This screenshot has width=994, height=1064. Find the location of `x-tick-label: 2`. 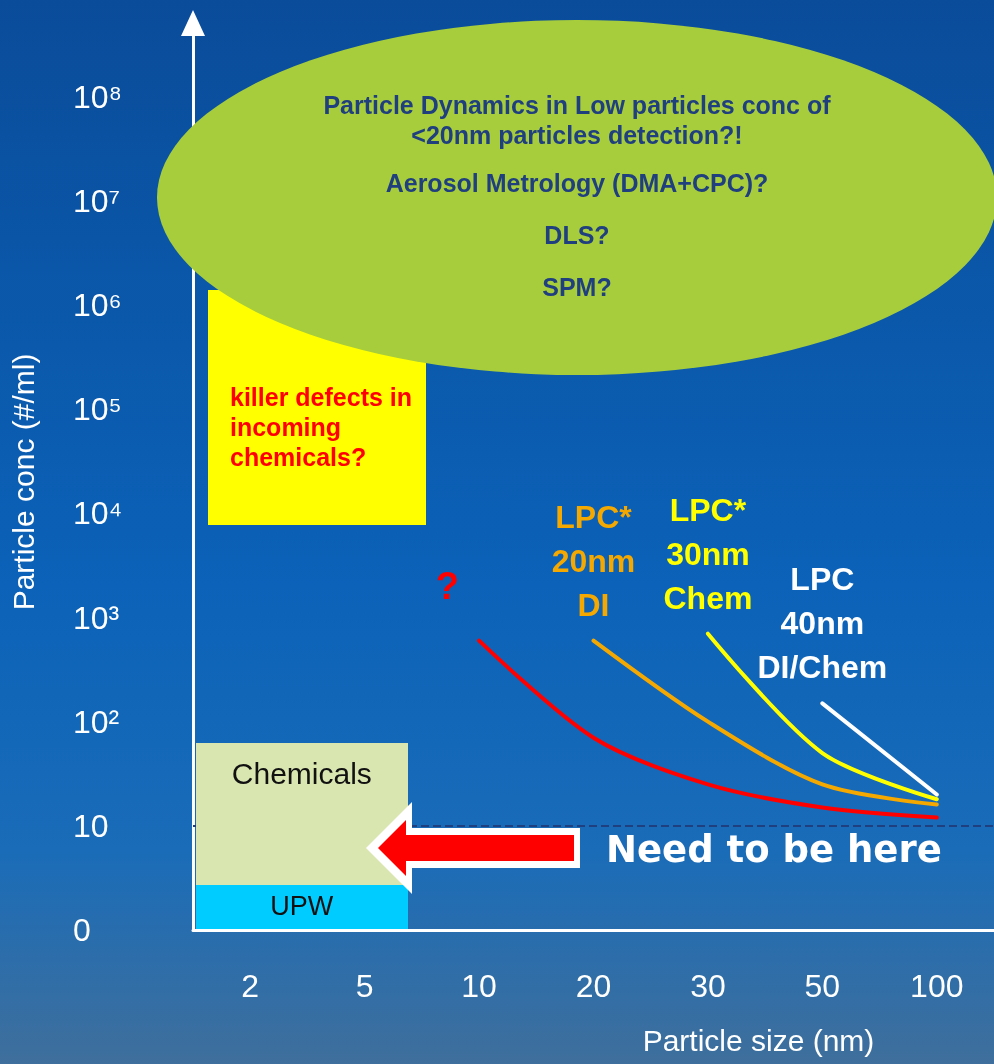

x-tick-label: 2 is located at coordinates (250, 986).